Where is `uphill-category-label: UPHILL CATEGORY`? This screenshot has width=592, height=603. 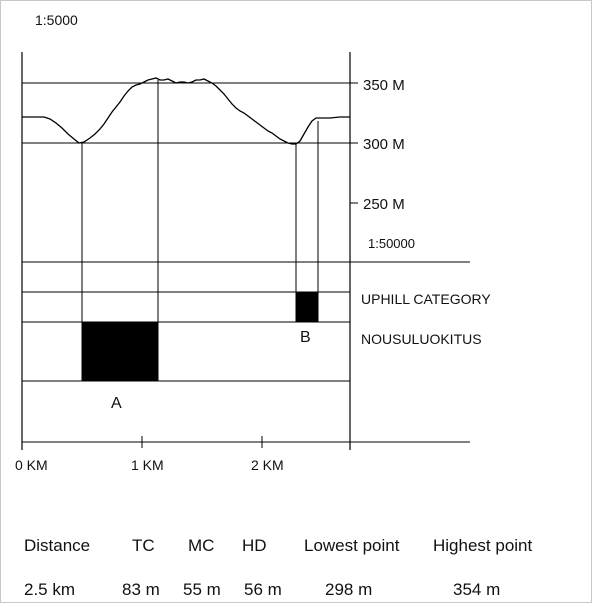 uphill-category-label: UPHILL CATEGORY is located at coordinates (426, 299).